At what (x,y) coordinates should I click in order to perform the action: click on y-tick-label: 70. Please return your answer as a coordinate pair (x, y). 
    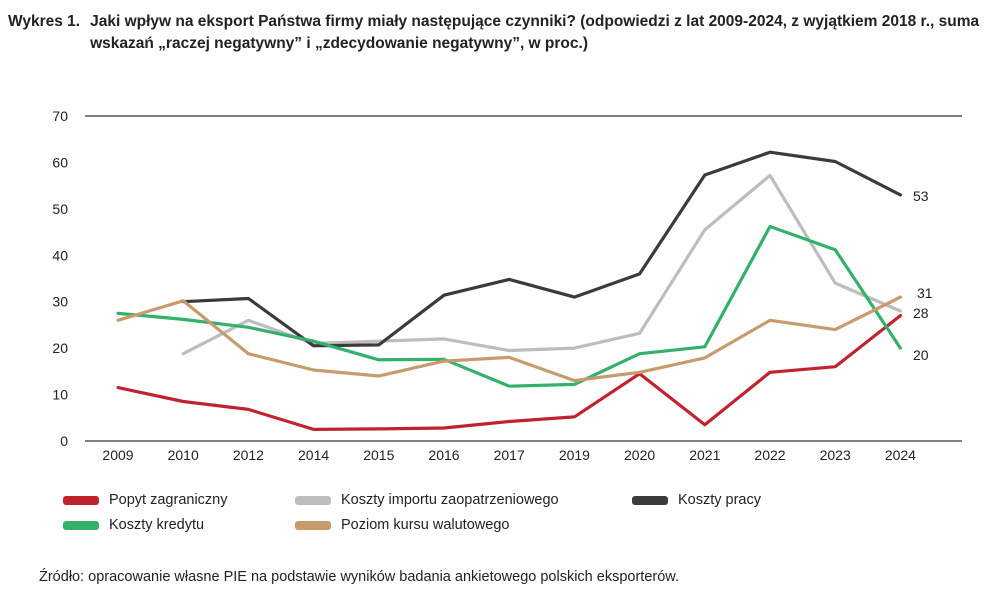
    Looking at the image, I should click on (60, 116).